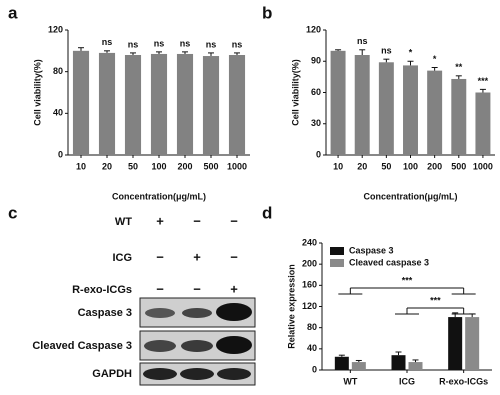 This screenshot has height=395, width=500. Describe the element at coordinates (82, 346) in the screenshot. I see `band-label: Cleaved Caspase 3` at that location.